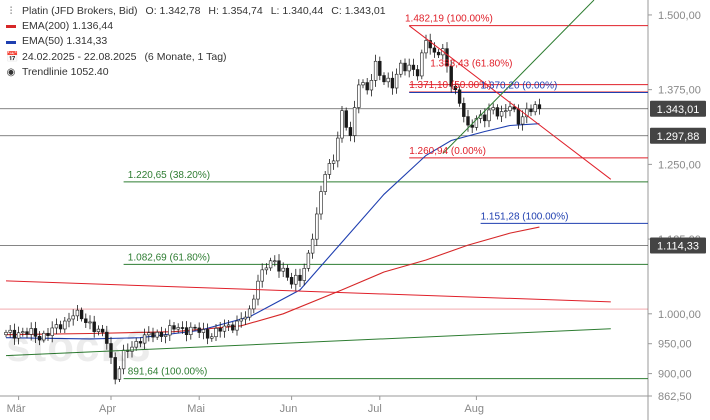  Describe the element at coordinates (200, 72) in the screenshot. I see `legend-trendline: ◉ Trendlinie 1052.40` at that location.